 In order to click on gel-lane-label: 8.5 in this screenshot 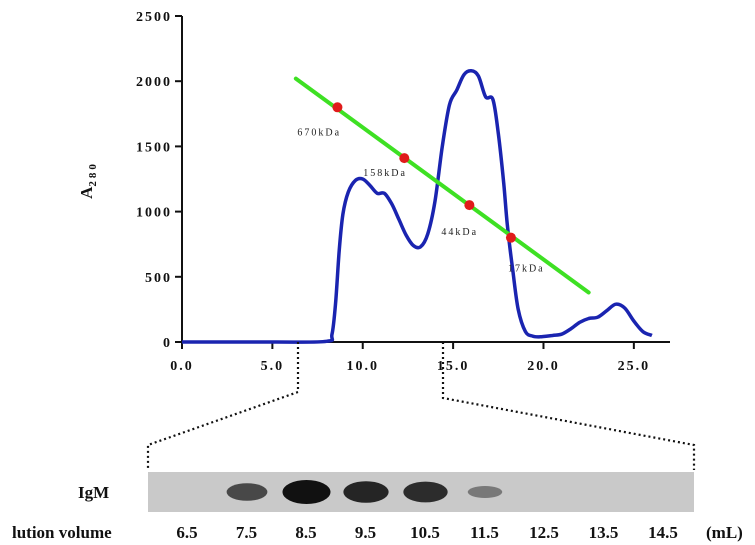, I will do `click(305, 532)`.